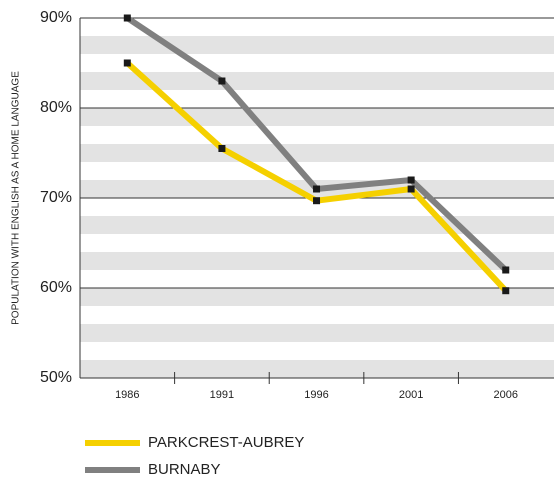  Describe the element at coordinates (226, 442) in the screenshot. I see `legend-label: PARKCREST-AUBREY` at that location.